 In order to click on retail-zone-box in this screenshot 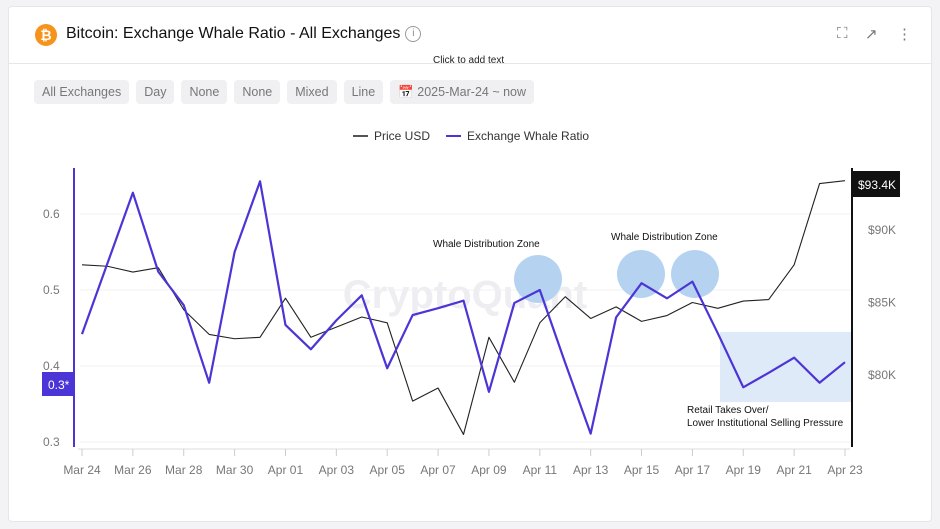, I will do `click(786, 367)`.